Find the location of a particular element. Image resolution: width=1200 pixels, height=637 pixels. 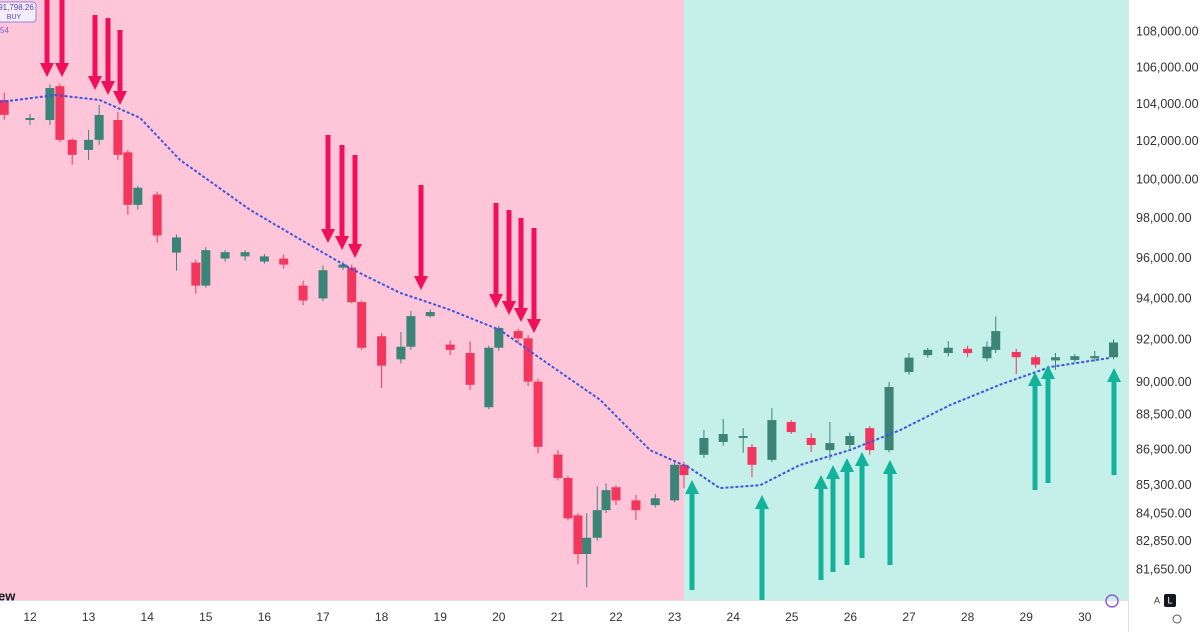

x-tick-label: 21 is located at coordinates (558, 617).